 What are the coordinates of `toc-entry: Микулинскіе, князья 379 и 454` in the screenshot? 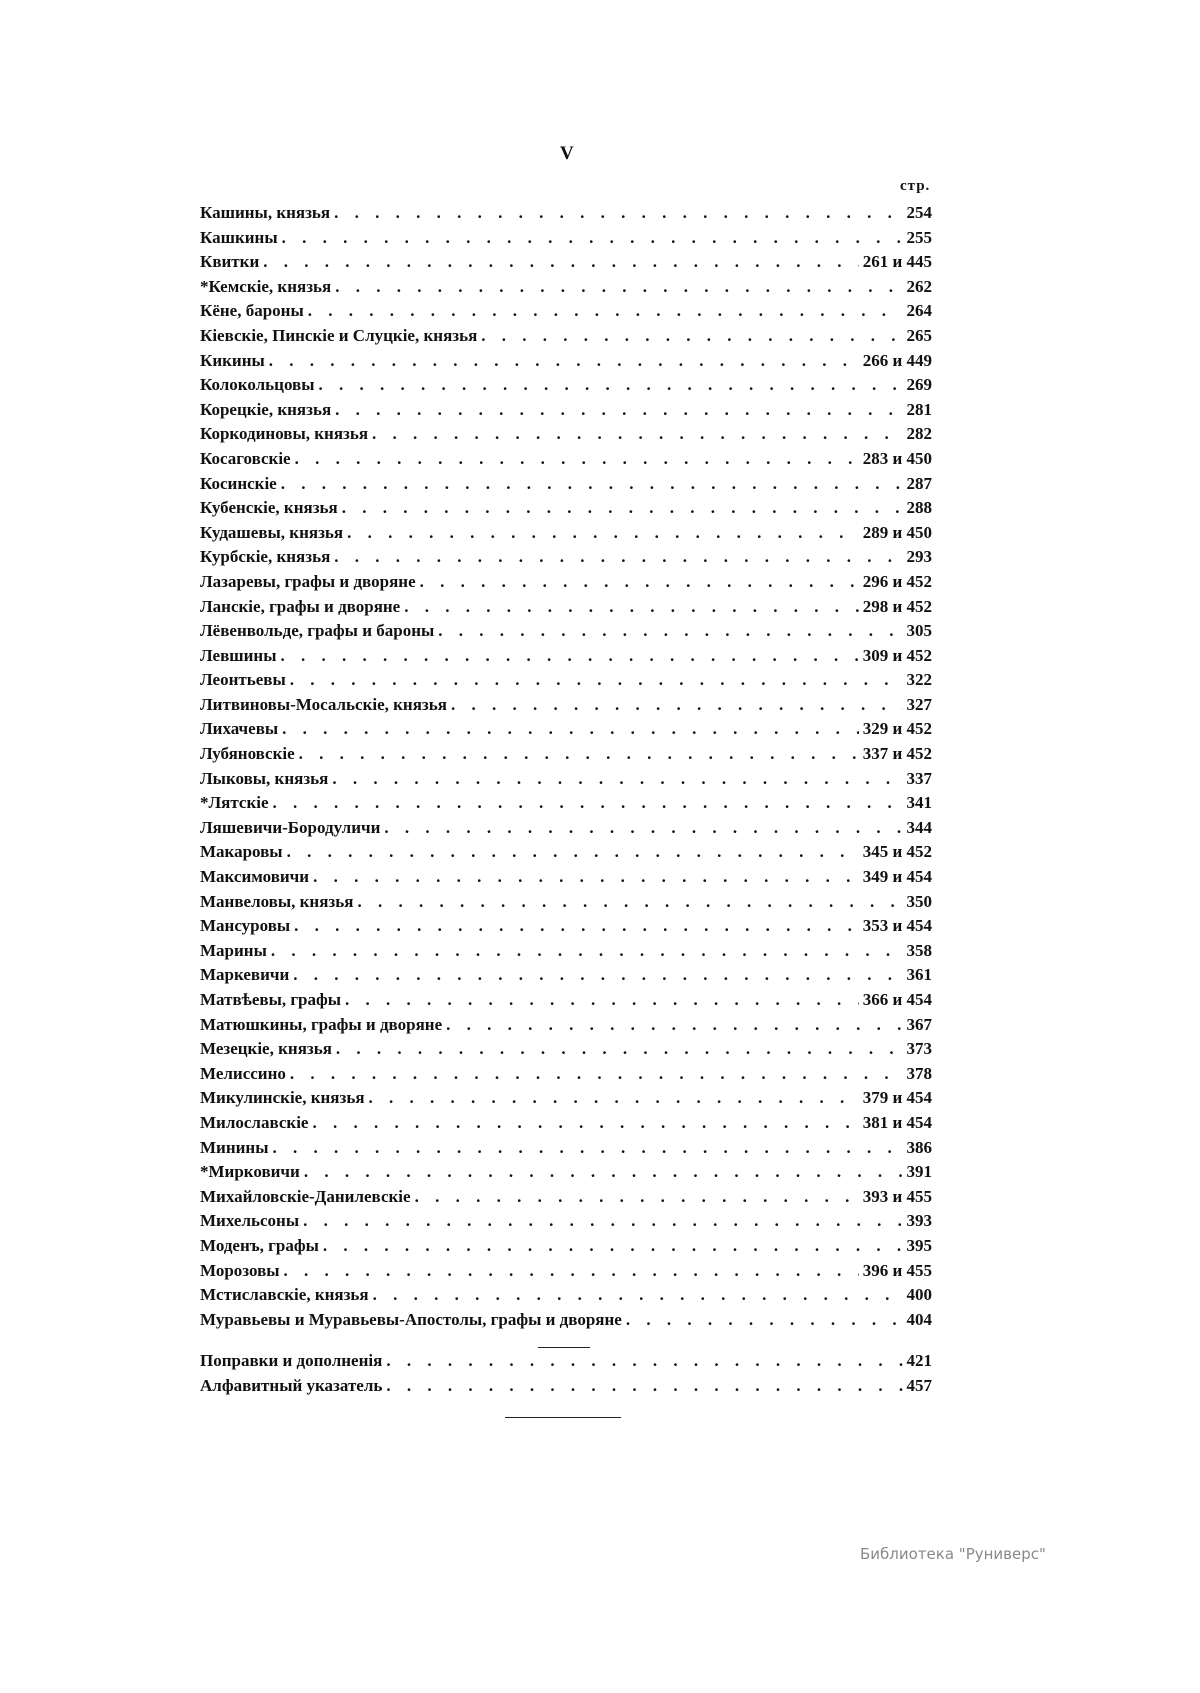 It's located at (566, 1100).